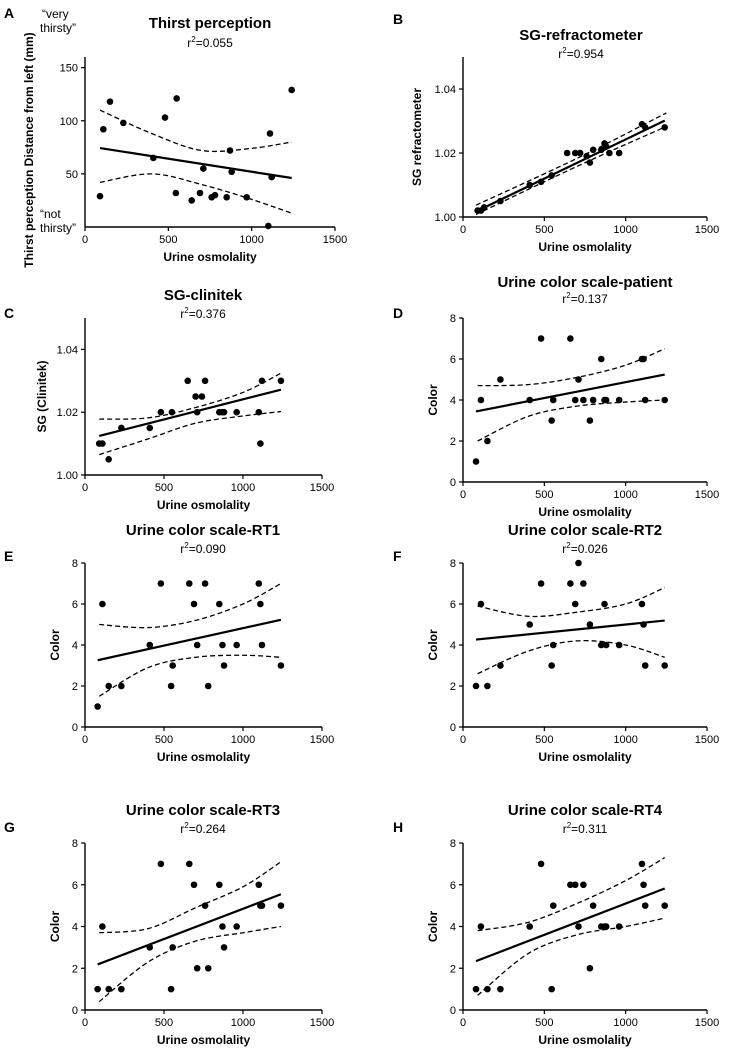  I want to click on regression-line, so click(570, 925).